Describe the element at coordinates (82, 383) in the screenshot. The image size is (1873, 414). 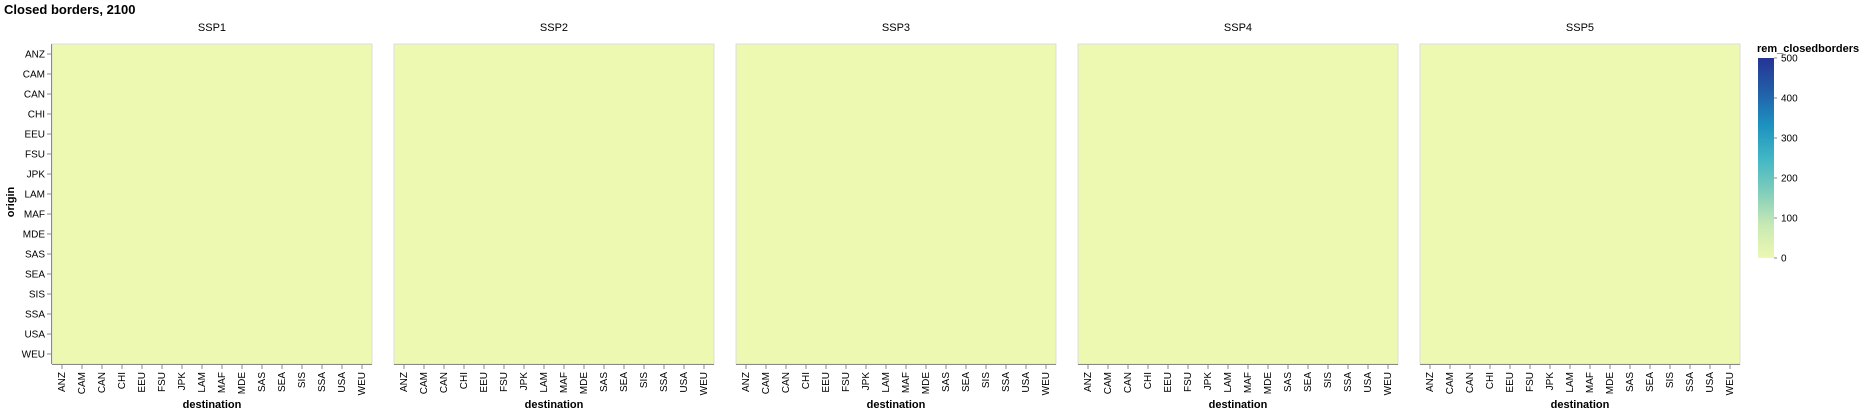
I see `x-tick-label: CAM` at that location.